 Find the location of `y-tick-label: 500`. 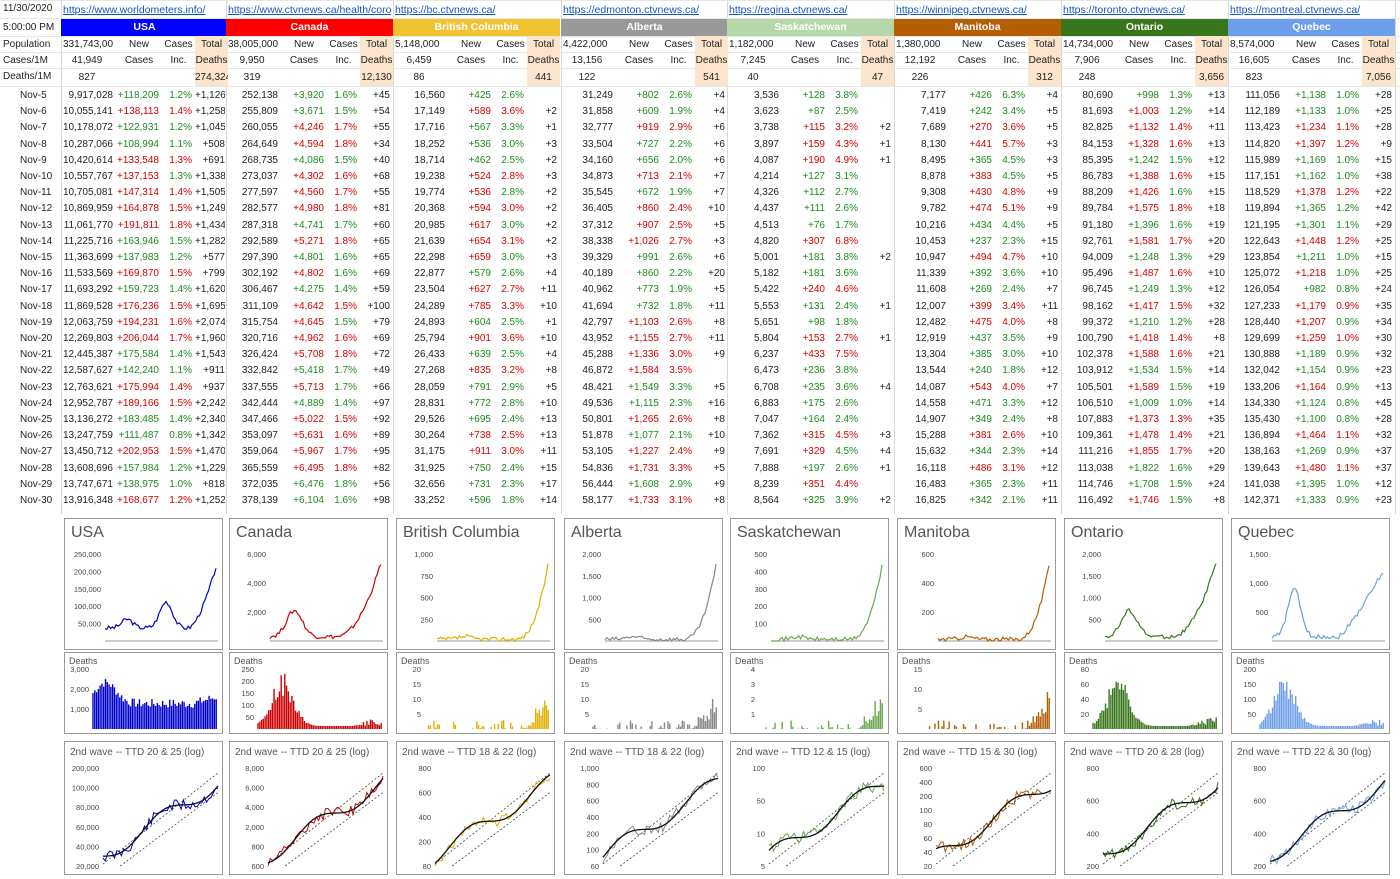

y-tick-label: 500 is located at coordinates (426, 598).